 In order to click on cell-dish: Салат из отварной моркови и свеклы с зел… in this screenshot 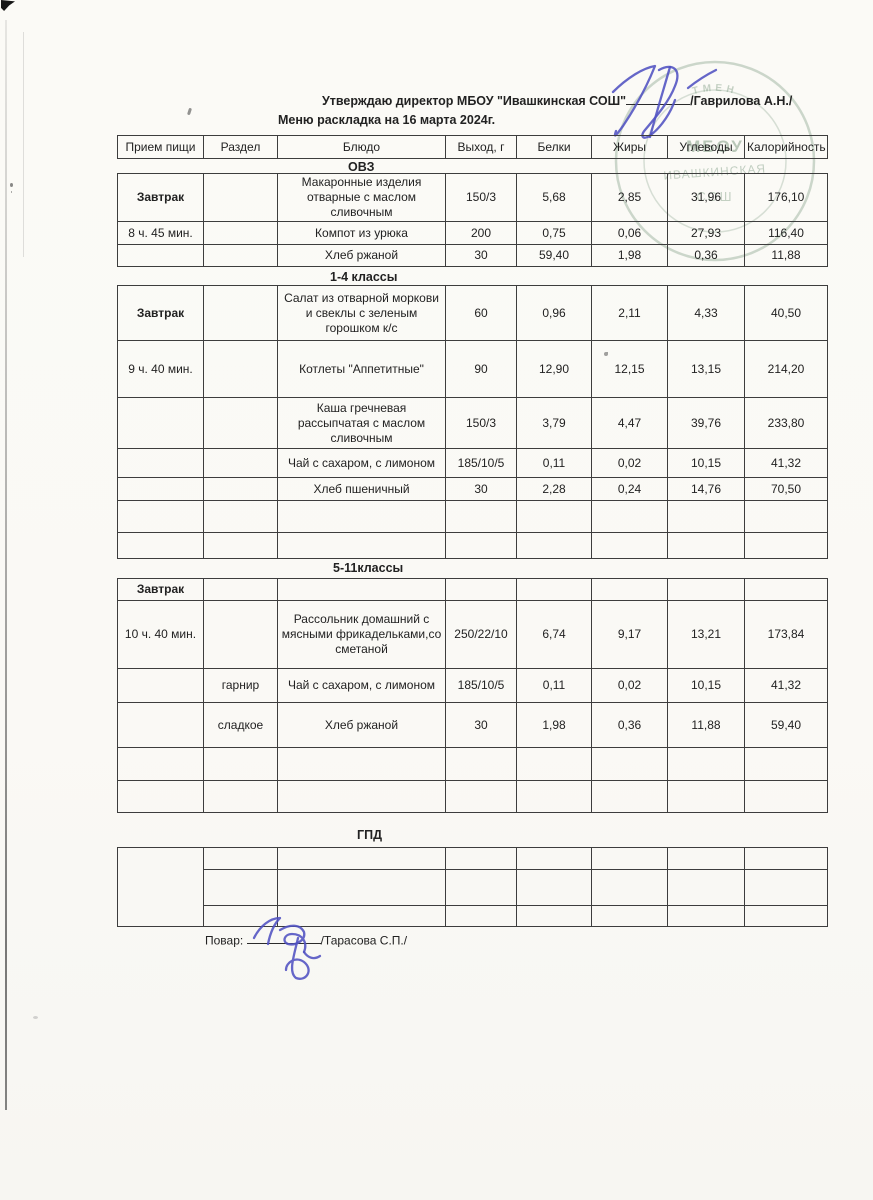, I will do `click(361, 313)`.